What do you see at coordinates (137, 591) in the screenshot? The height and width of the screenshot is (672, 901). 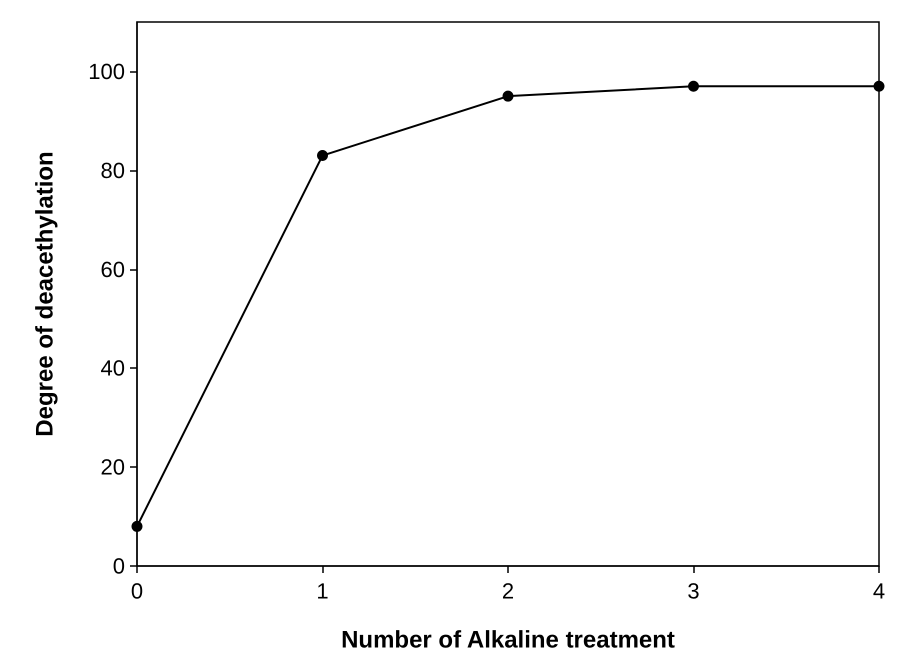 I see `x-tick-label: 0` at bounding box center [137, 591].